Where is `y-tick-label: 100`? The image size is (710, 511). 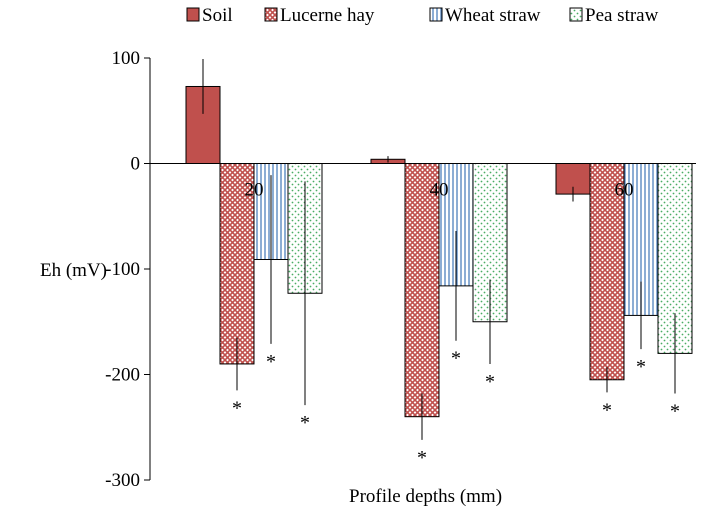
y-tick-label: 100 is located at coordinates (126, 58).